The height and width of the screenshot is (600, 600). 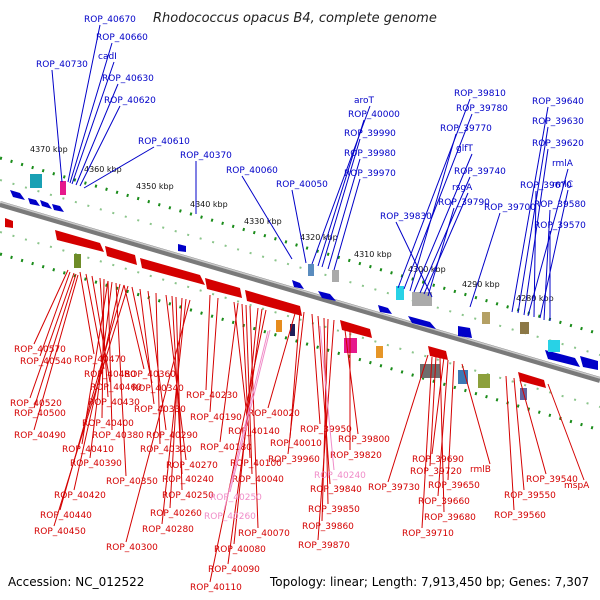 I want to click on forward-gene-label: ROP_40630, so click(x=128, y=79).